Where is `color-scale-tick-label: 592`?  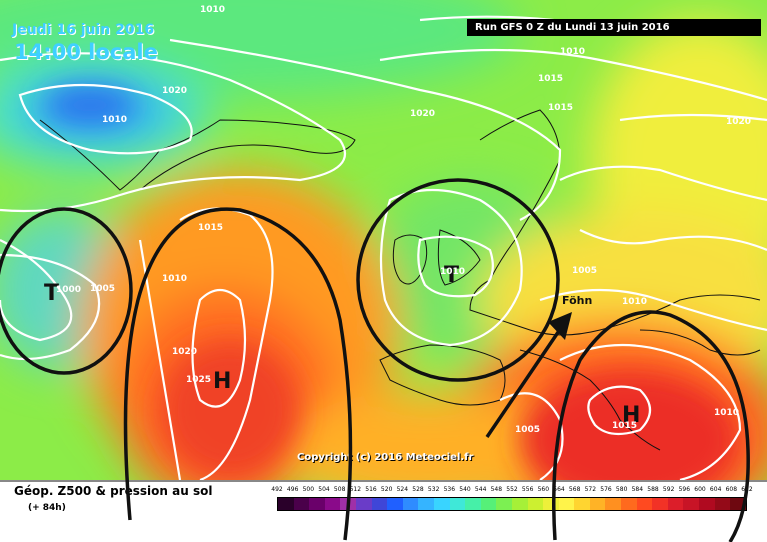
color-scale-tick-label: 592 is located at coordinates (668, 489).